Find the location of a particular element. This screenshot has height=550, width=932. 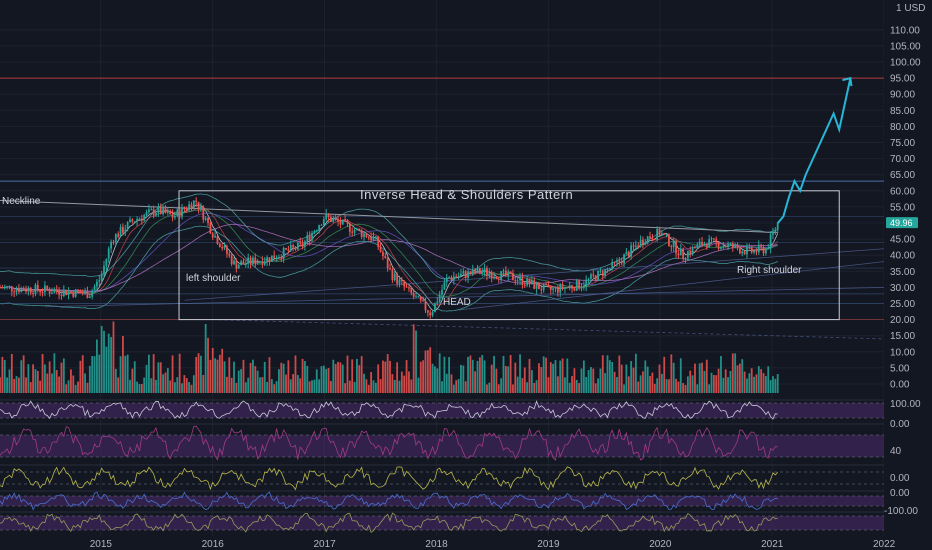

pane-tick-label: 100.00 is located at coordinates (905, 404).